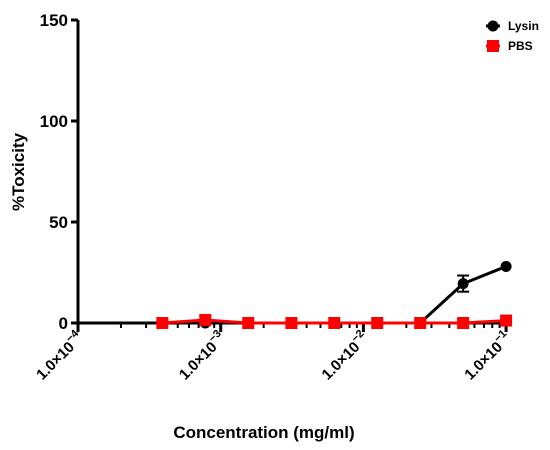 The image size is (550, 450). I want to click on legend-item-pbs: PBS, so click(509, 46).